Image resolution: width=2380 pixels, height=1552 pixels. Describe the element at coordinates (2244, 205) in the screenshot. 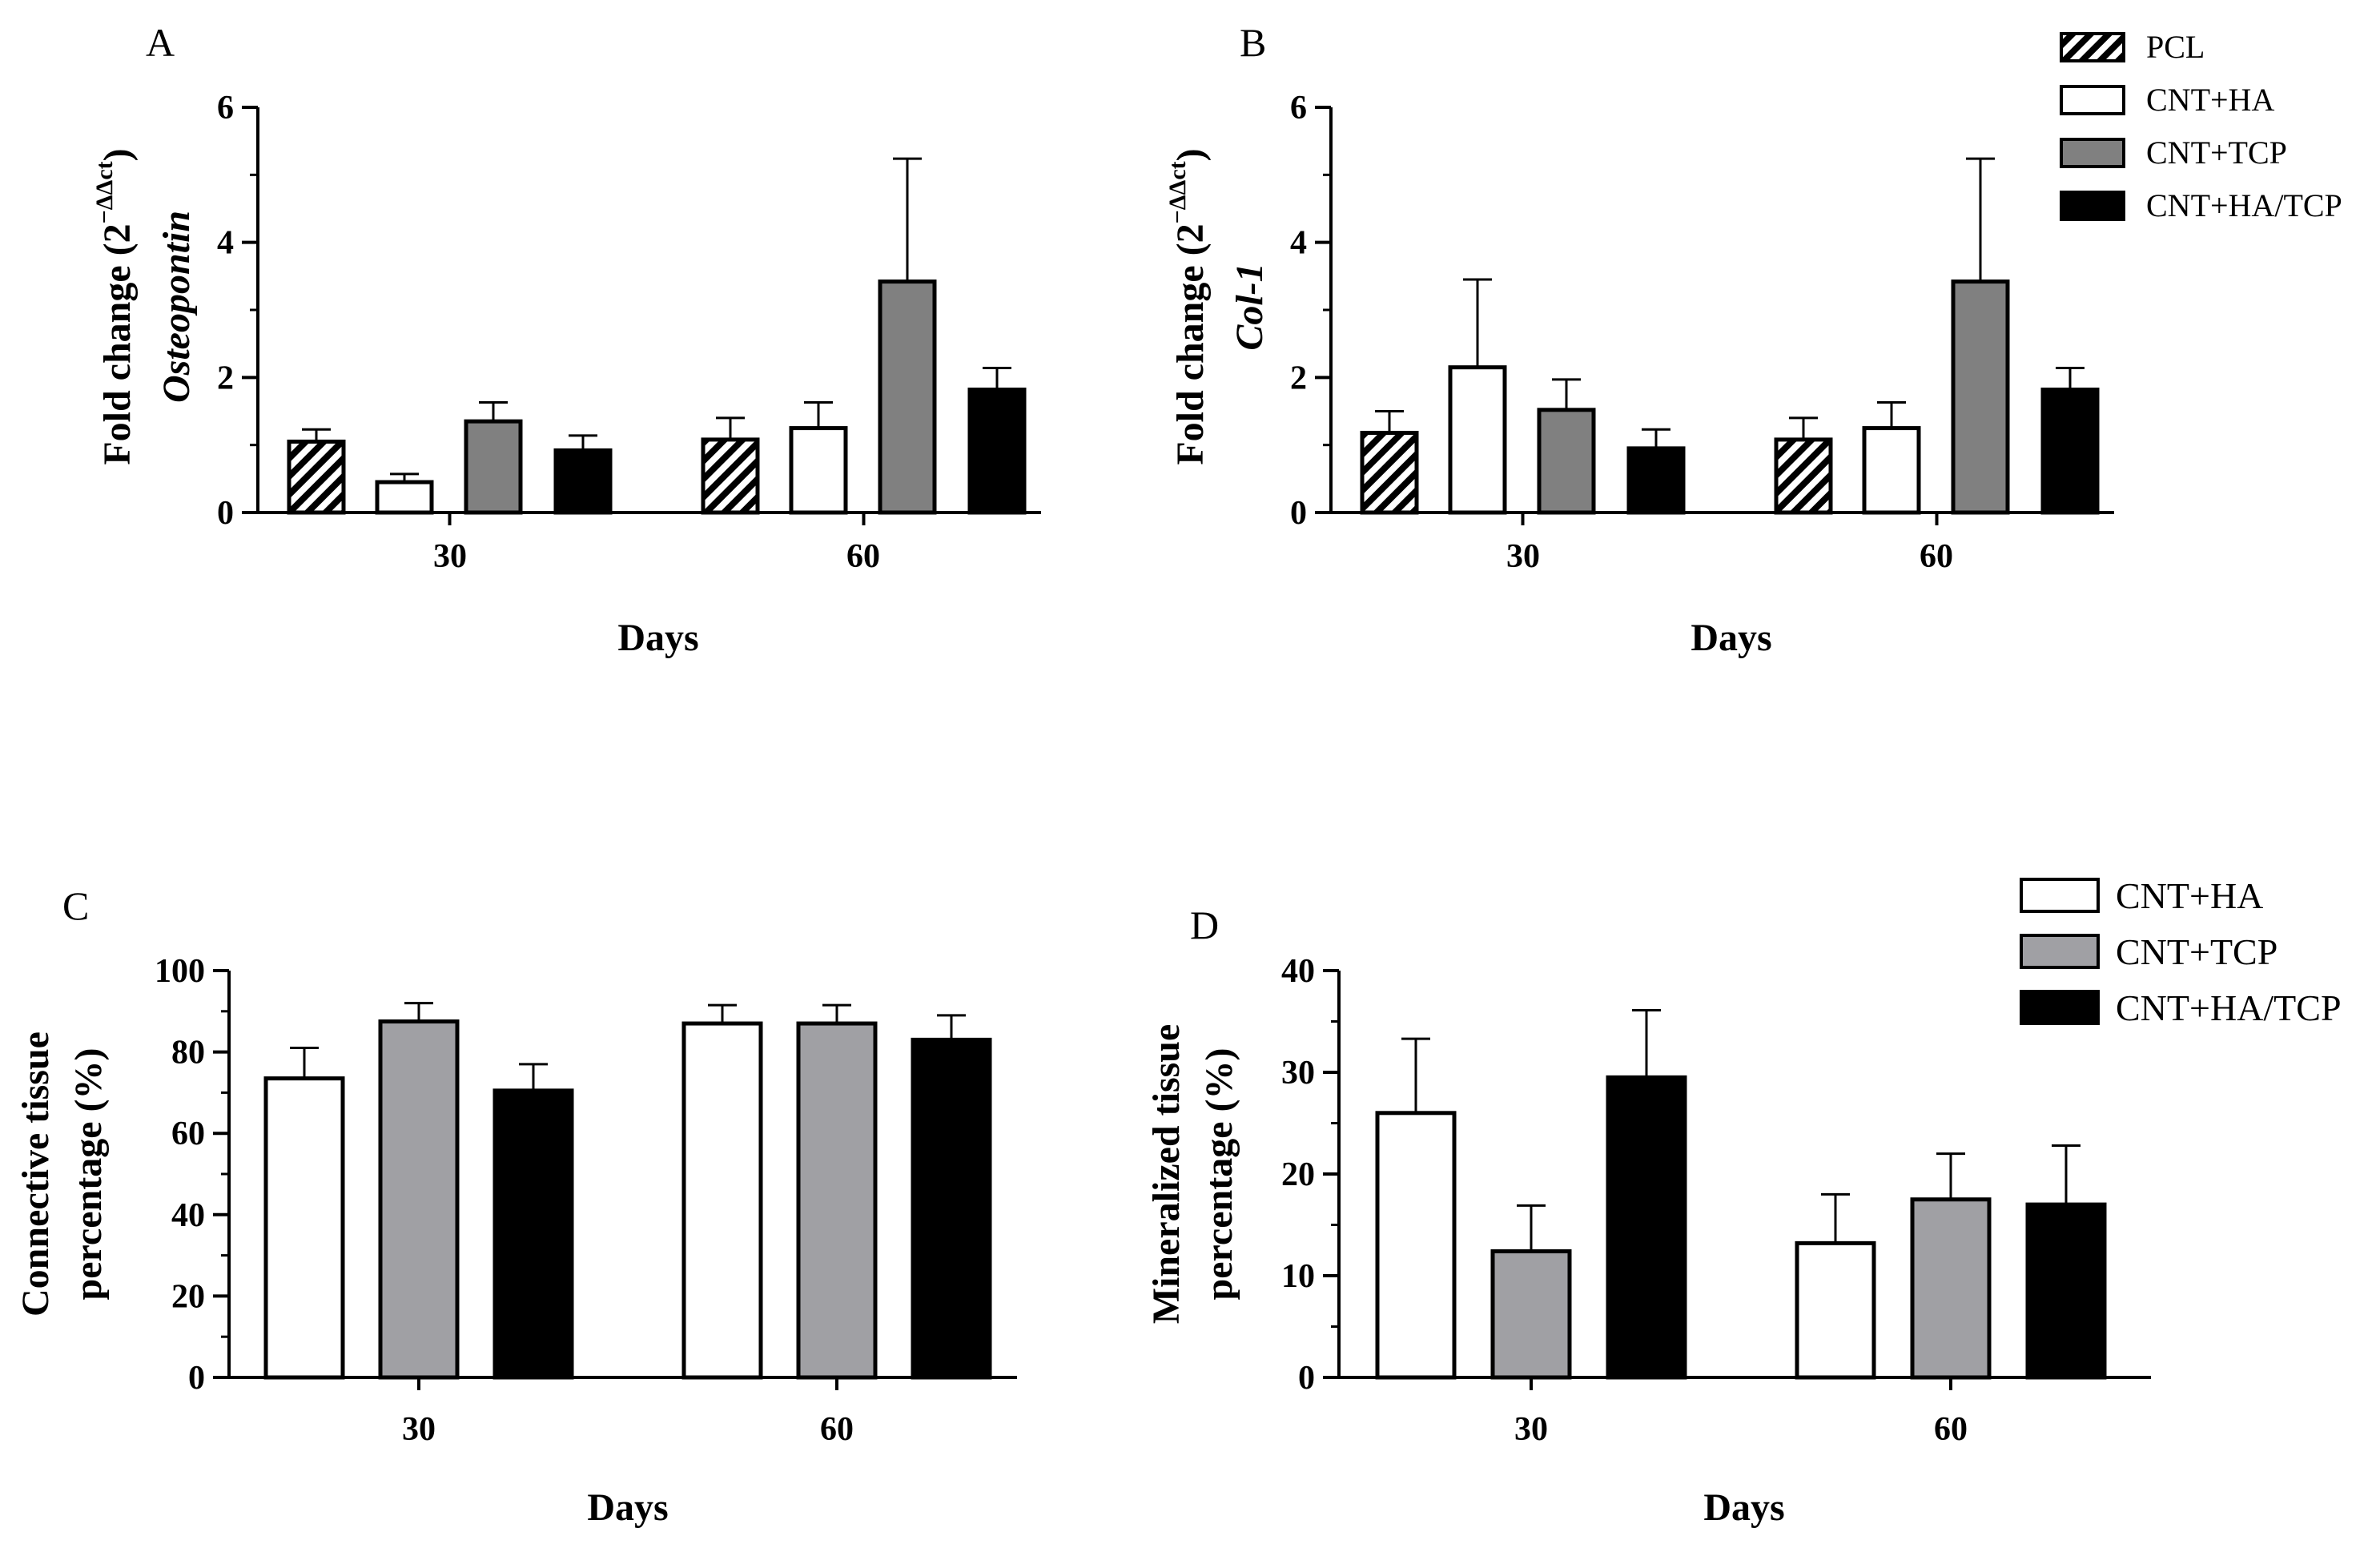

I see `legend-top-label-cnt-ha-tcp: CNT+HA/TCP` at that location.